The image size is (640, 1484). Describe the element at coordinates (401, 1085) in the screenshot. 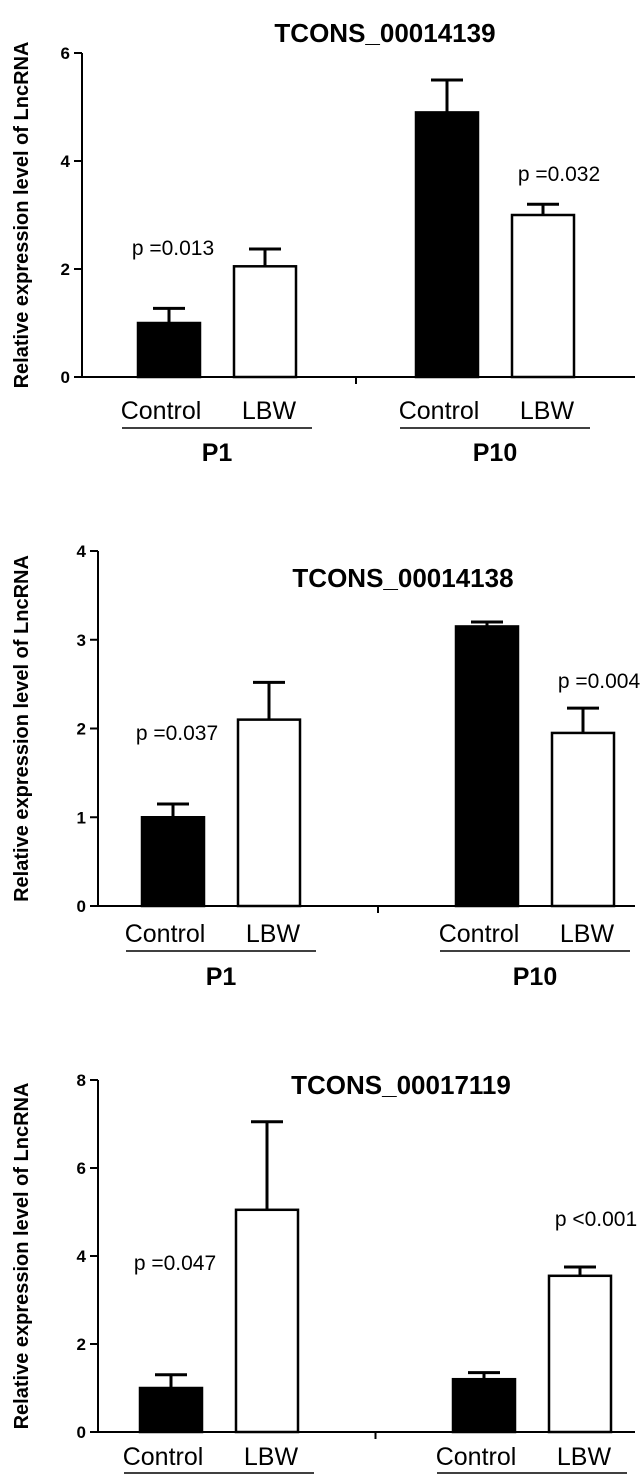

I see `chart-title: TCONS_00017119` at that location.